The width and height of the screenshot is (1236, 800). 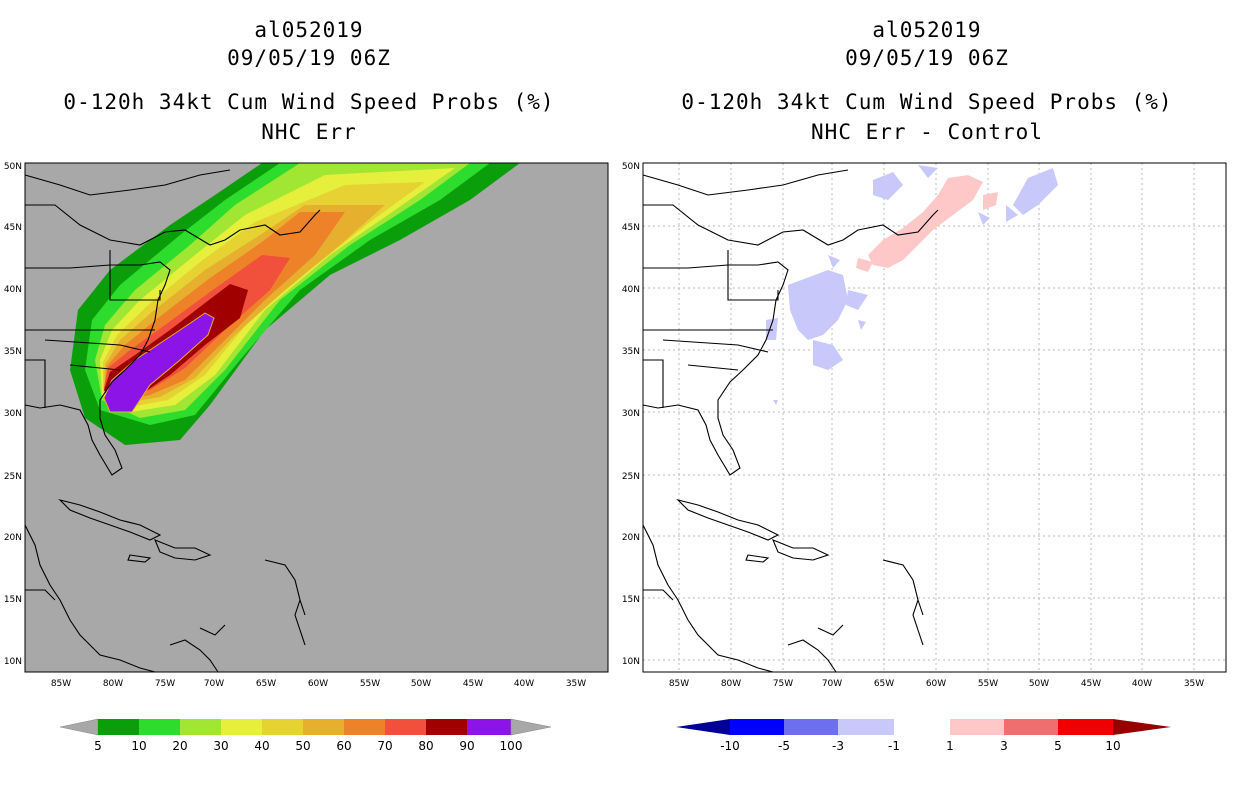 I want to click on right-lat-ticks: 10N 15N 20N 25N 30N 35N 40N 45N 50N, so click(x=631, y=414).